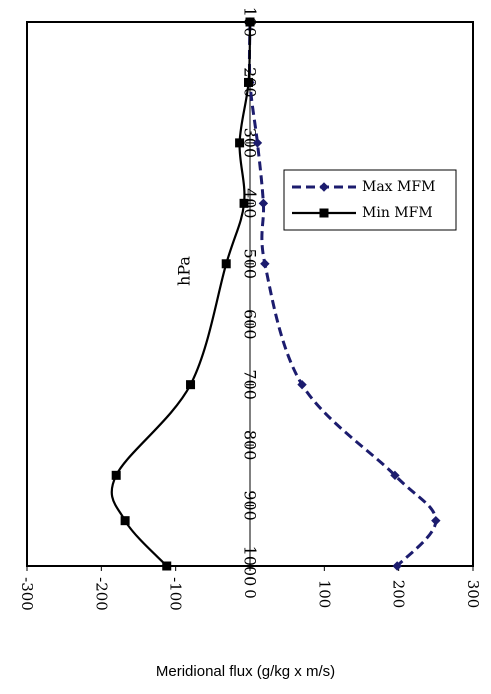  I want to click on pressure-tick-label: 700, so click(250, 384).